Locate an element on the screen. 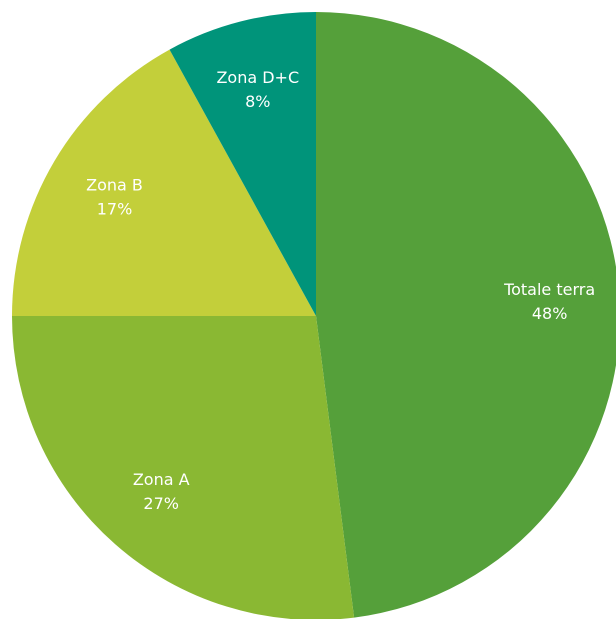  slice-value-label: 17% is located at coordinates (115, 208).